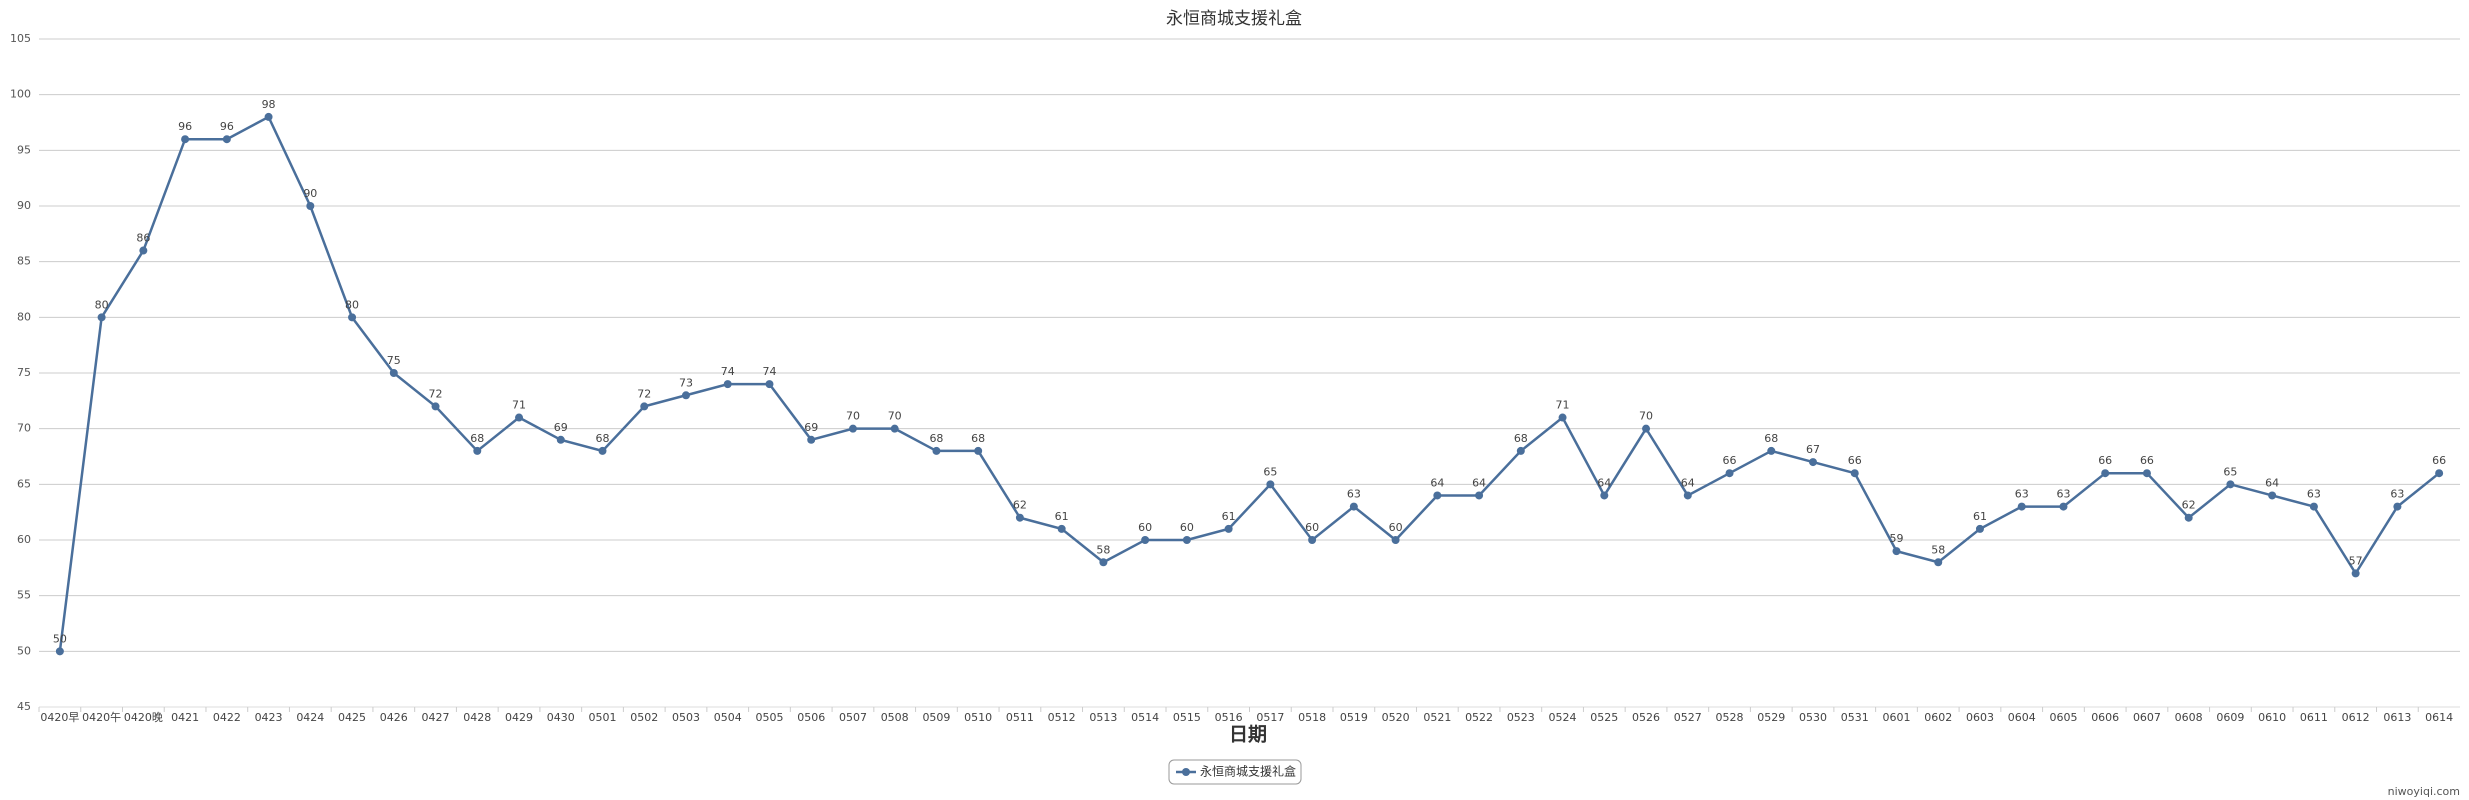 The image size is (2469, 800). Describe the element at coordinates (2105, 717) in the screenshot. I see `x-tick-label: 0606` at that location.